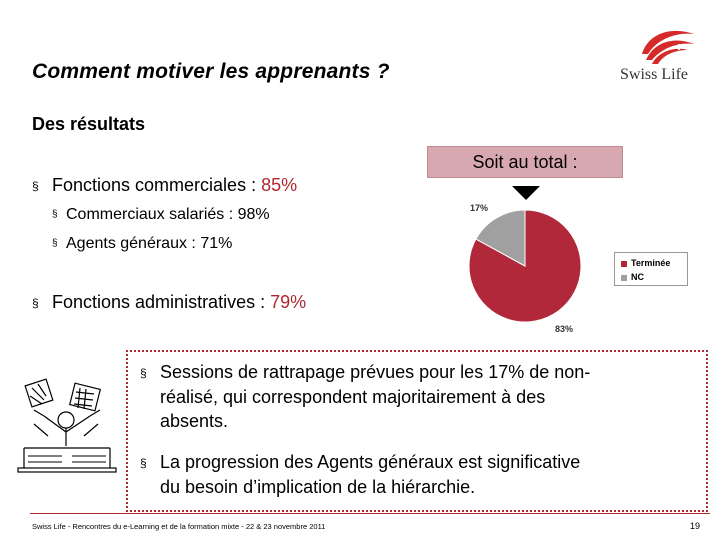  I want to click on total-box: Soit au total :, so click(525, 162).